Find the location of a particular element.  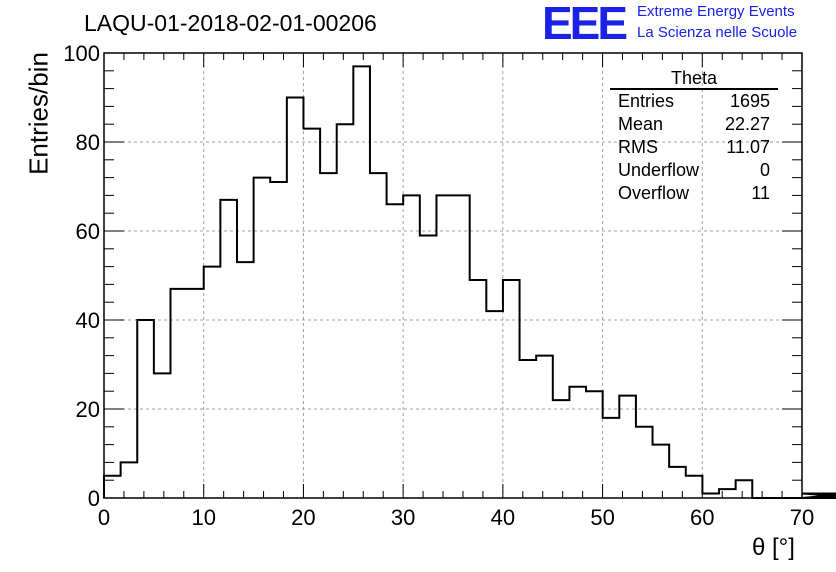

logo-line-2: La Scienza nelle Scuole is located at coordinates (717, 32).